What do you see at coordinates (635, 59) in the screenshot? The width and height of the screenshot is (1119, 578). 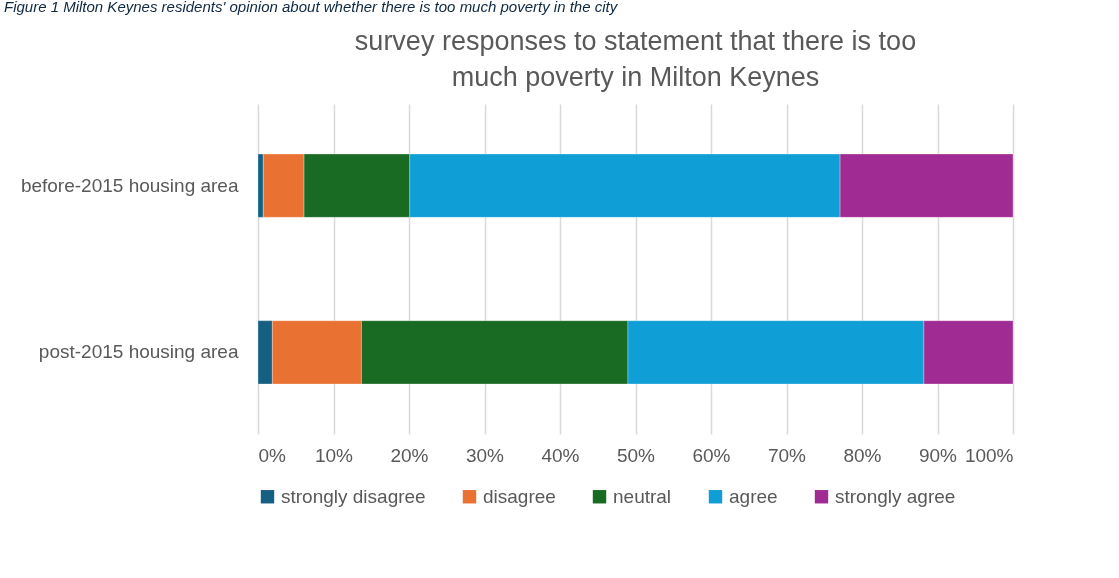 I see `chart-title: survey responses to statement that there is too much poverty in Milton Keynes` at bounding box center [635, 59].